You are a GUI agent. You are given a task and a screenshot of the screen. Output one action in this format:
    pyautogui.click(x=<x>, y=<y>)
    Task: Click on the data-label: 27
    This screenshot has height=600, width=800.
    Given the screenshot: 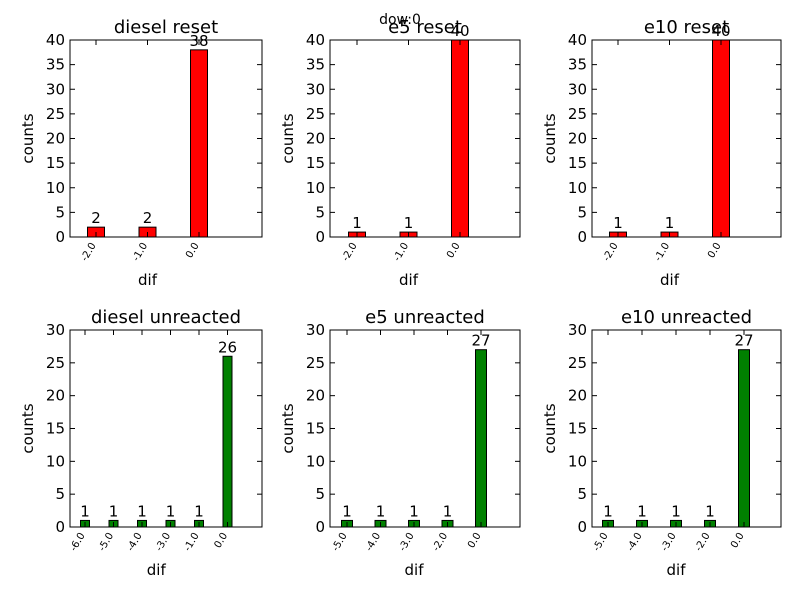 What is the action you would take?
    pyautogui.click(x=743, y=341)
    